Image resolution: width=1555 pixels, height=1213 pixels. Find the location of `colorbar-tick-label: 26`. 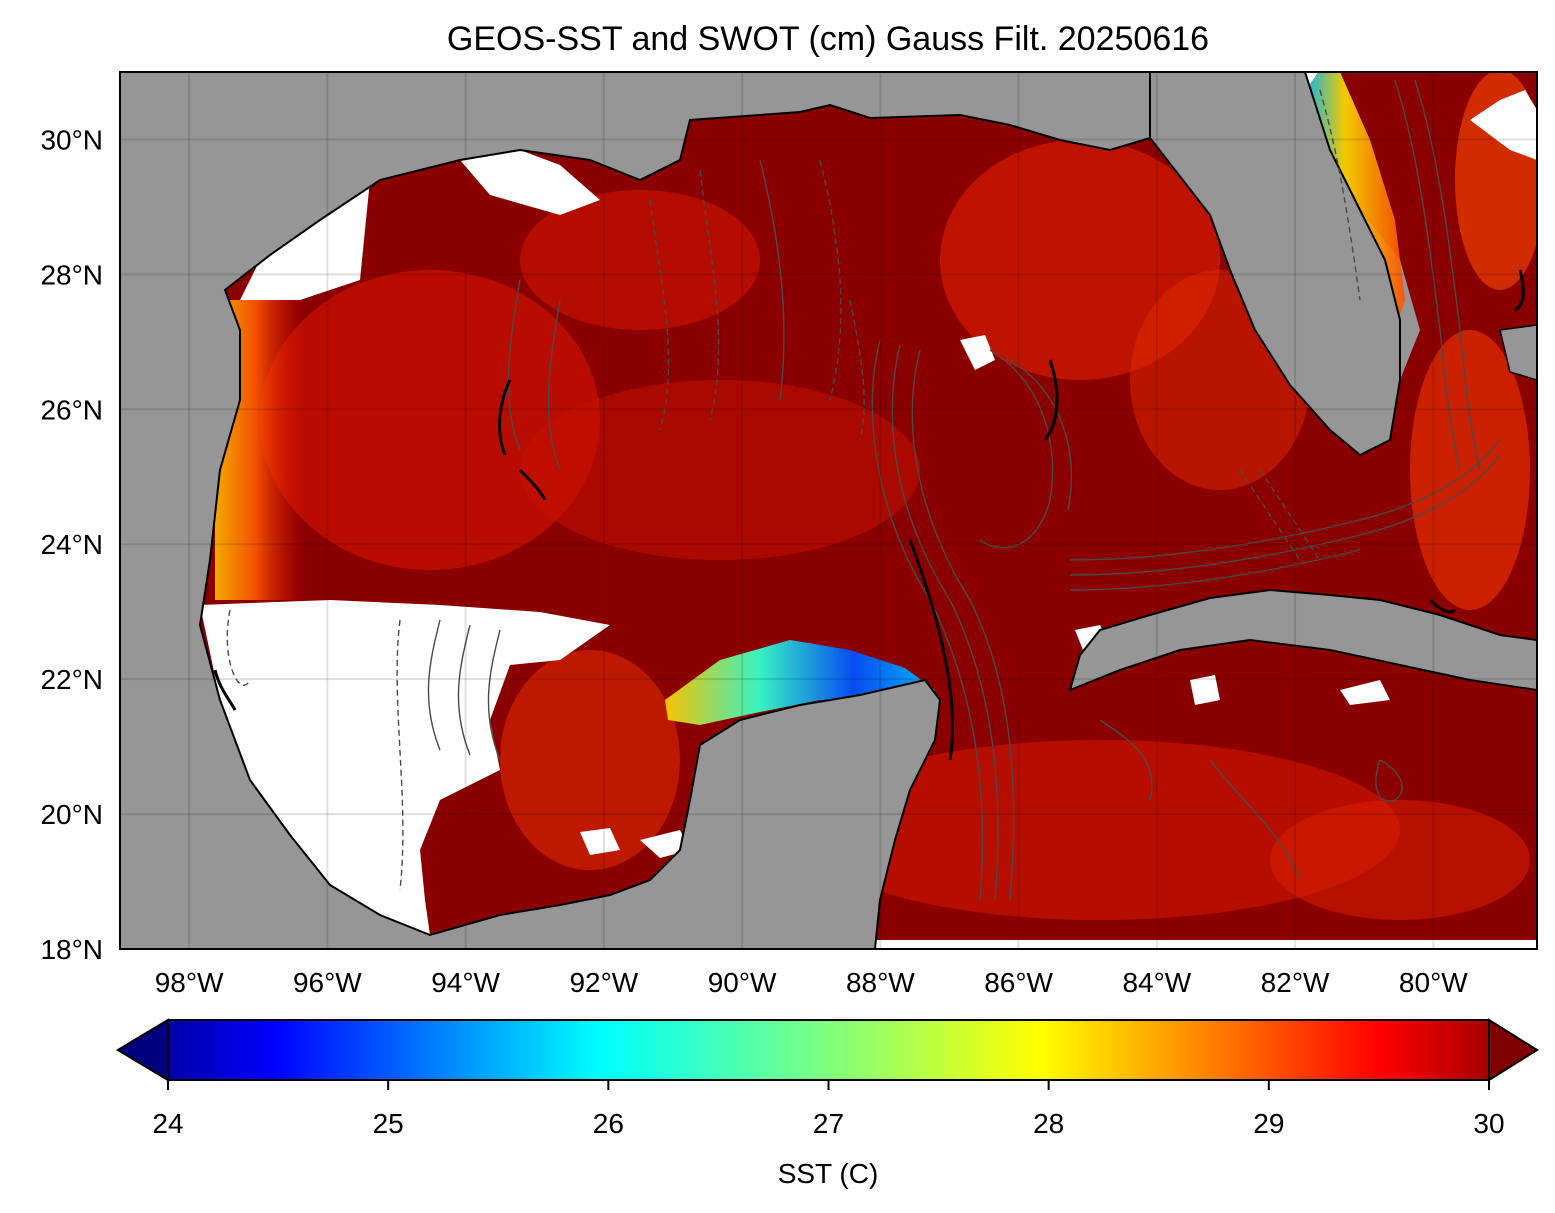

colorbar-tick-label: 26 is located at coordinates (608, 1123).